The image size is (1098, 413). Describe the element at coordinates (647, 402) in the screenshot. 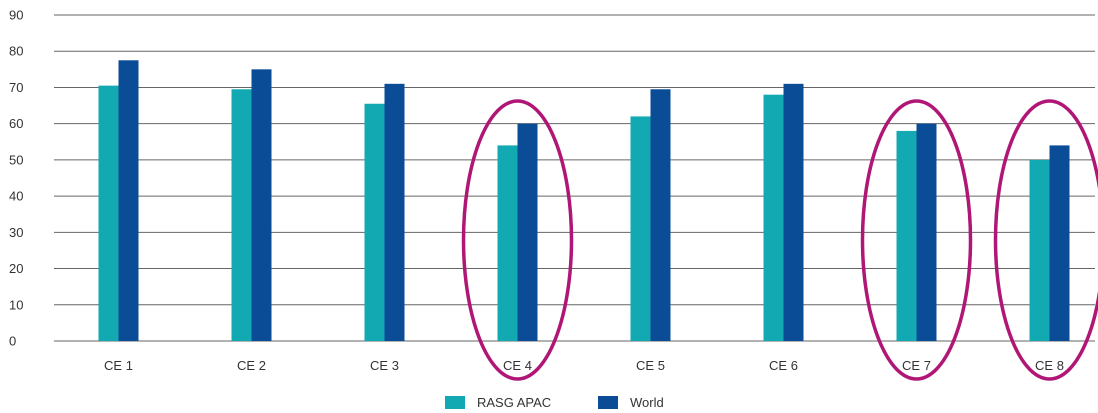

I see `legend-label-world: World` at that location.